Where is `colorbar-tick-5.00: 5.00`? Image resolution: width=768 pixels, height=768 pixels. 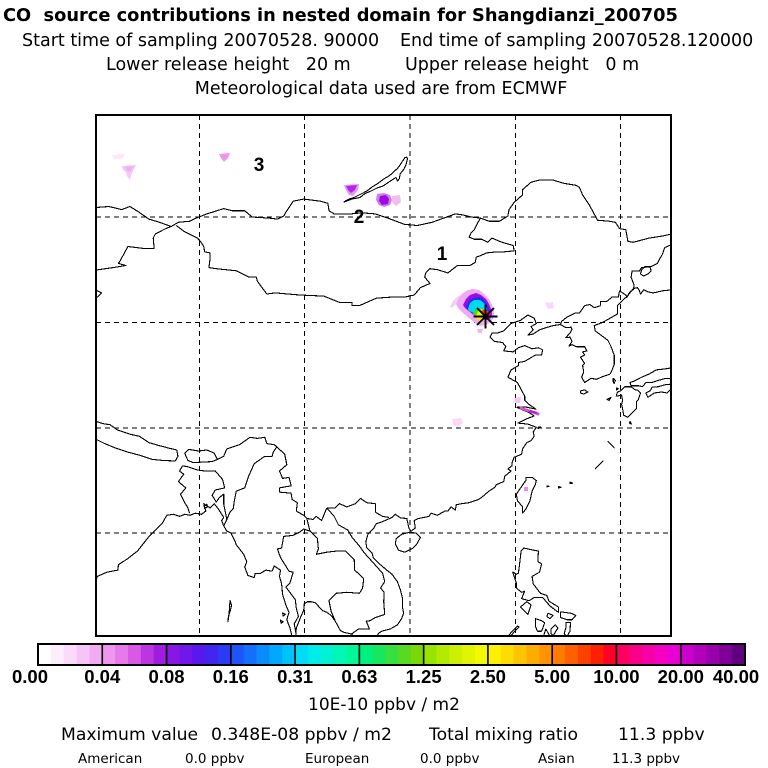 colorbar-tick-5.00: 5.00 is located at coordinates (552, 676).